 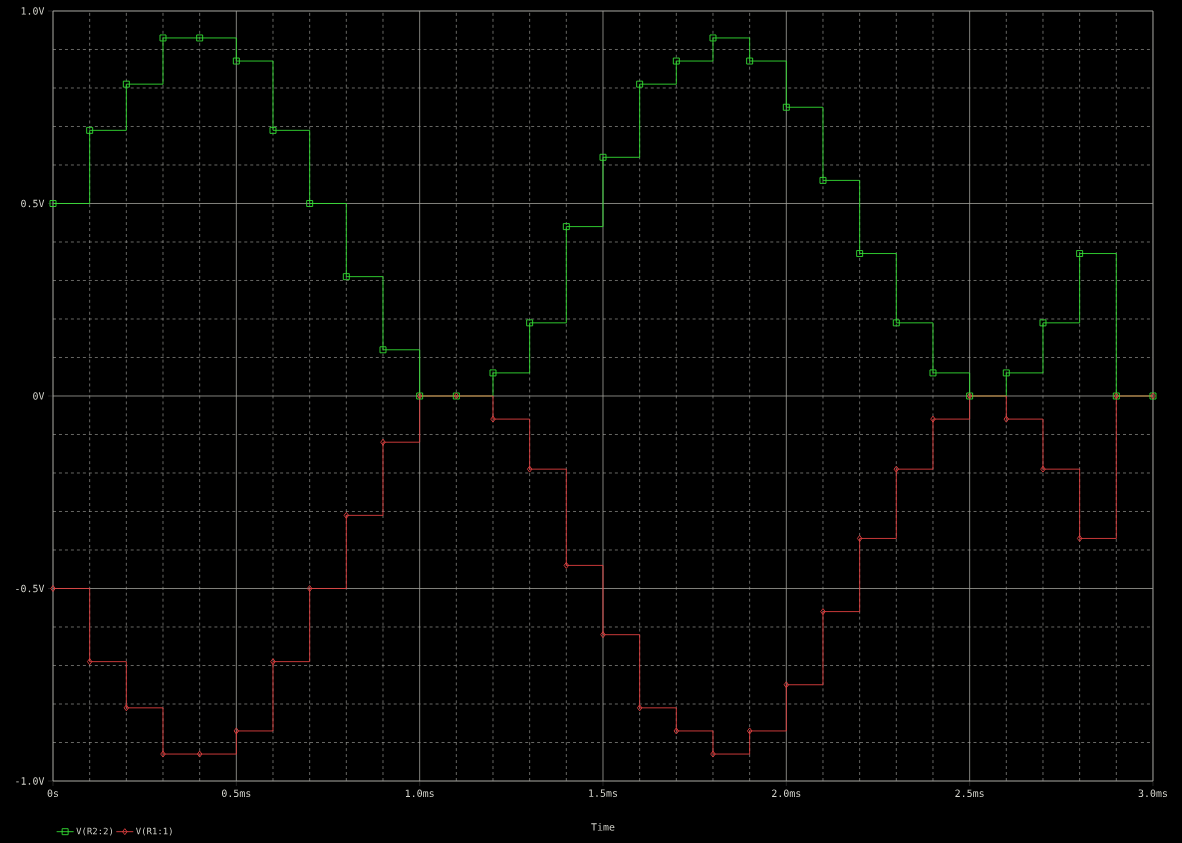 What do you see at coordinates (33, 11) in the screenshot?
I see `y-tick-label: 1.0V` at bounding box center [33, 11].